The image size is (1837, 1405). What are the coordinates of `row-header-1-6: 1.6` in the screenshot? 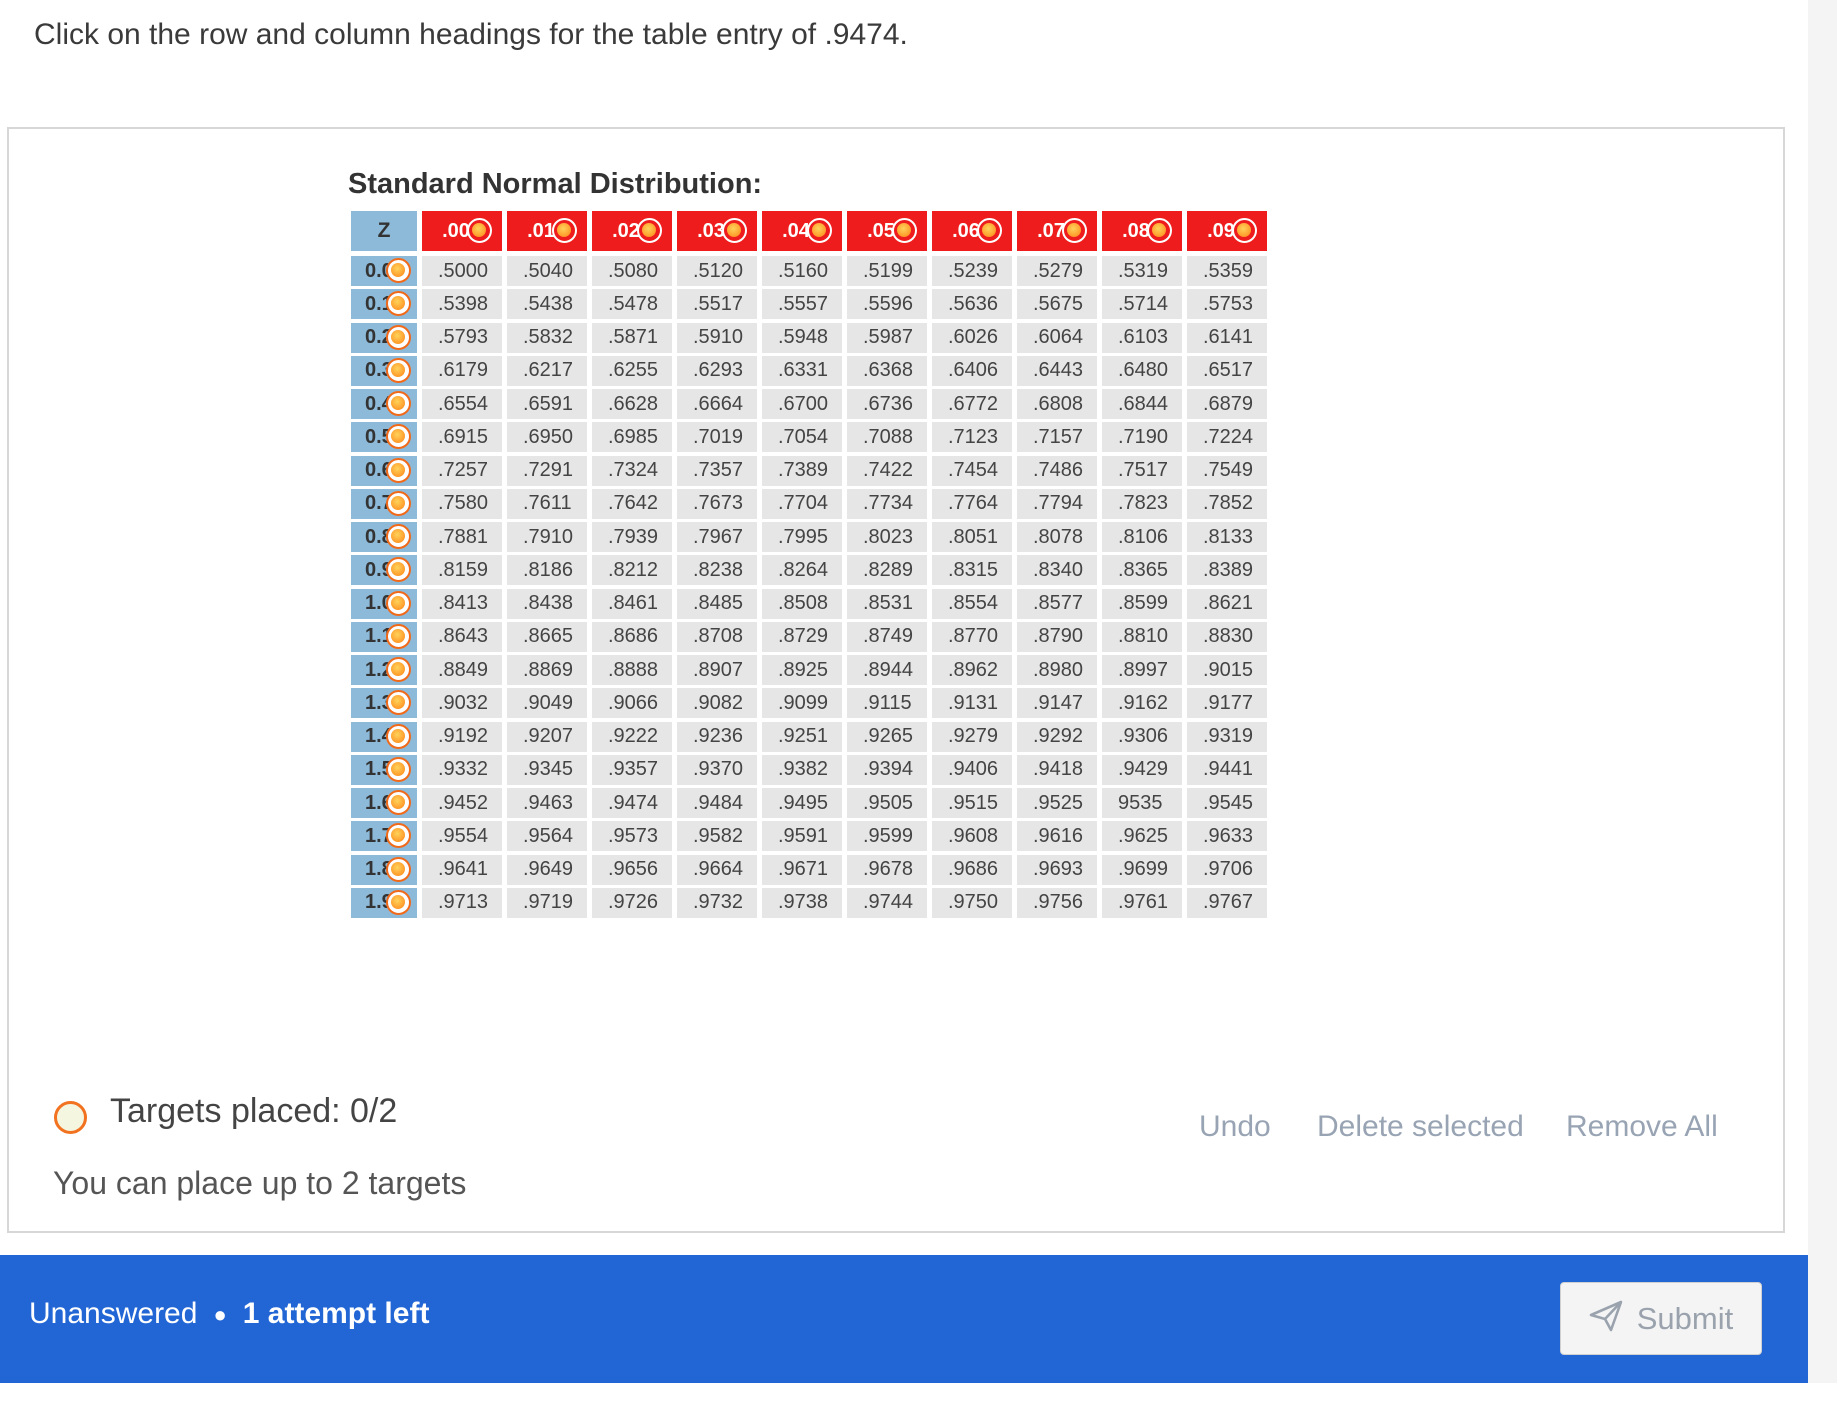 It's located at (384, 803).